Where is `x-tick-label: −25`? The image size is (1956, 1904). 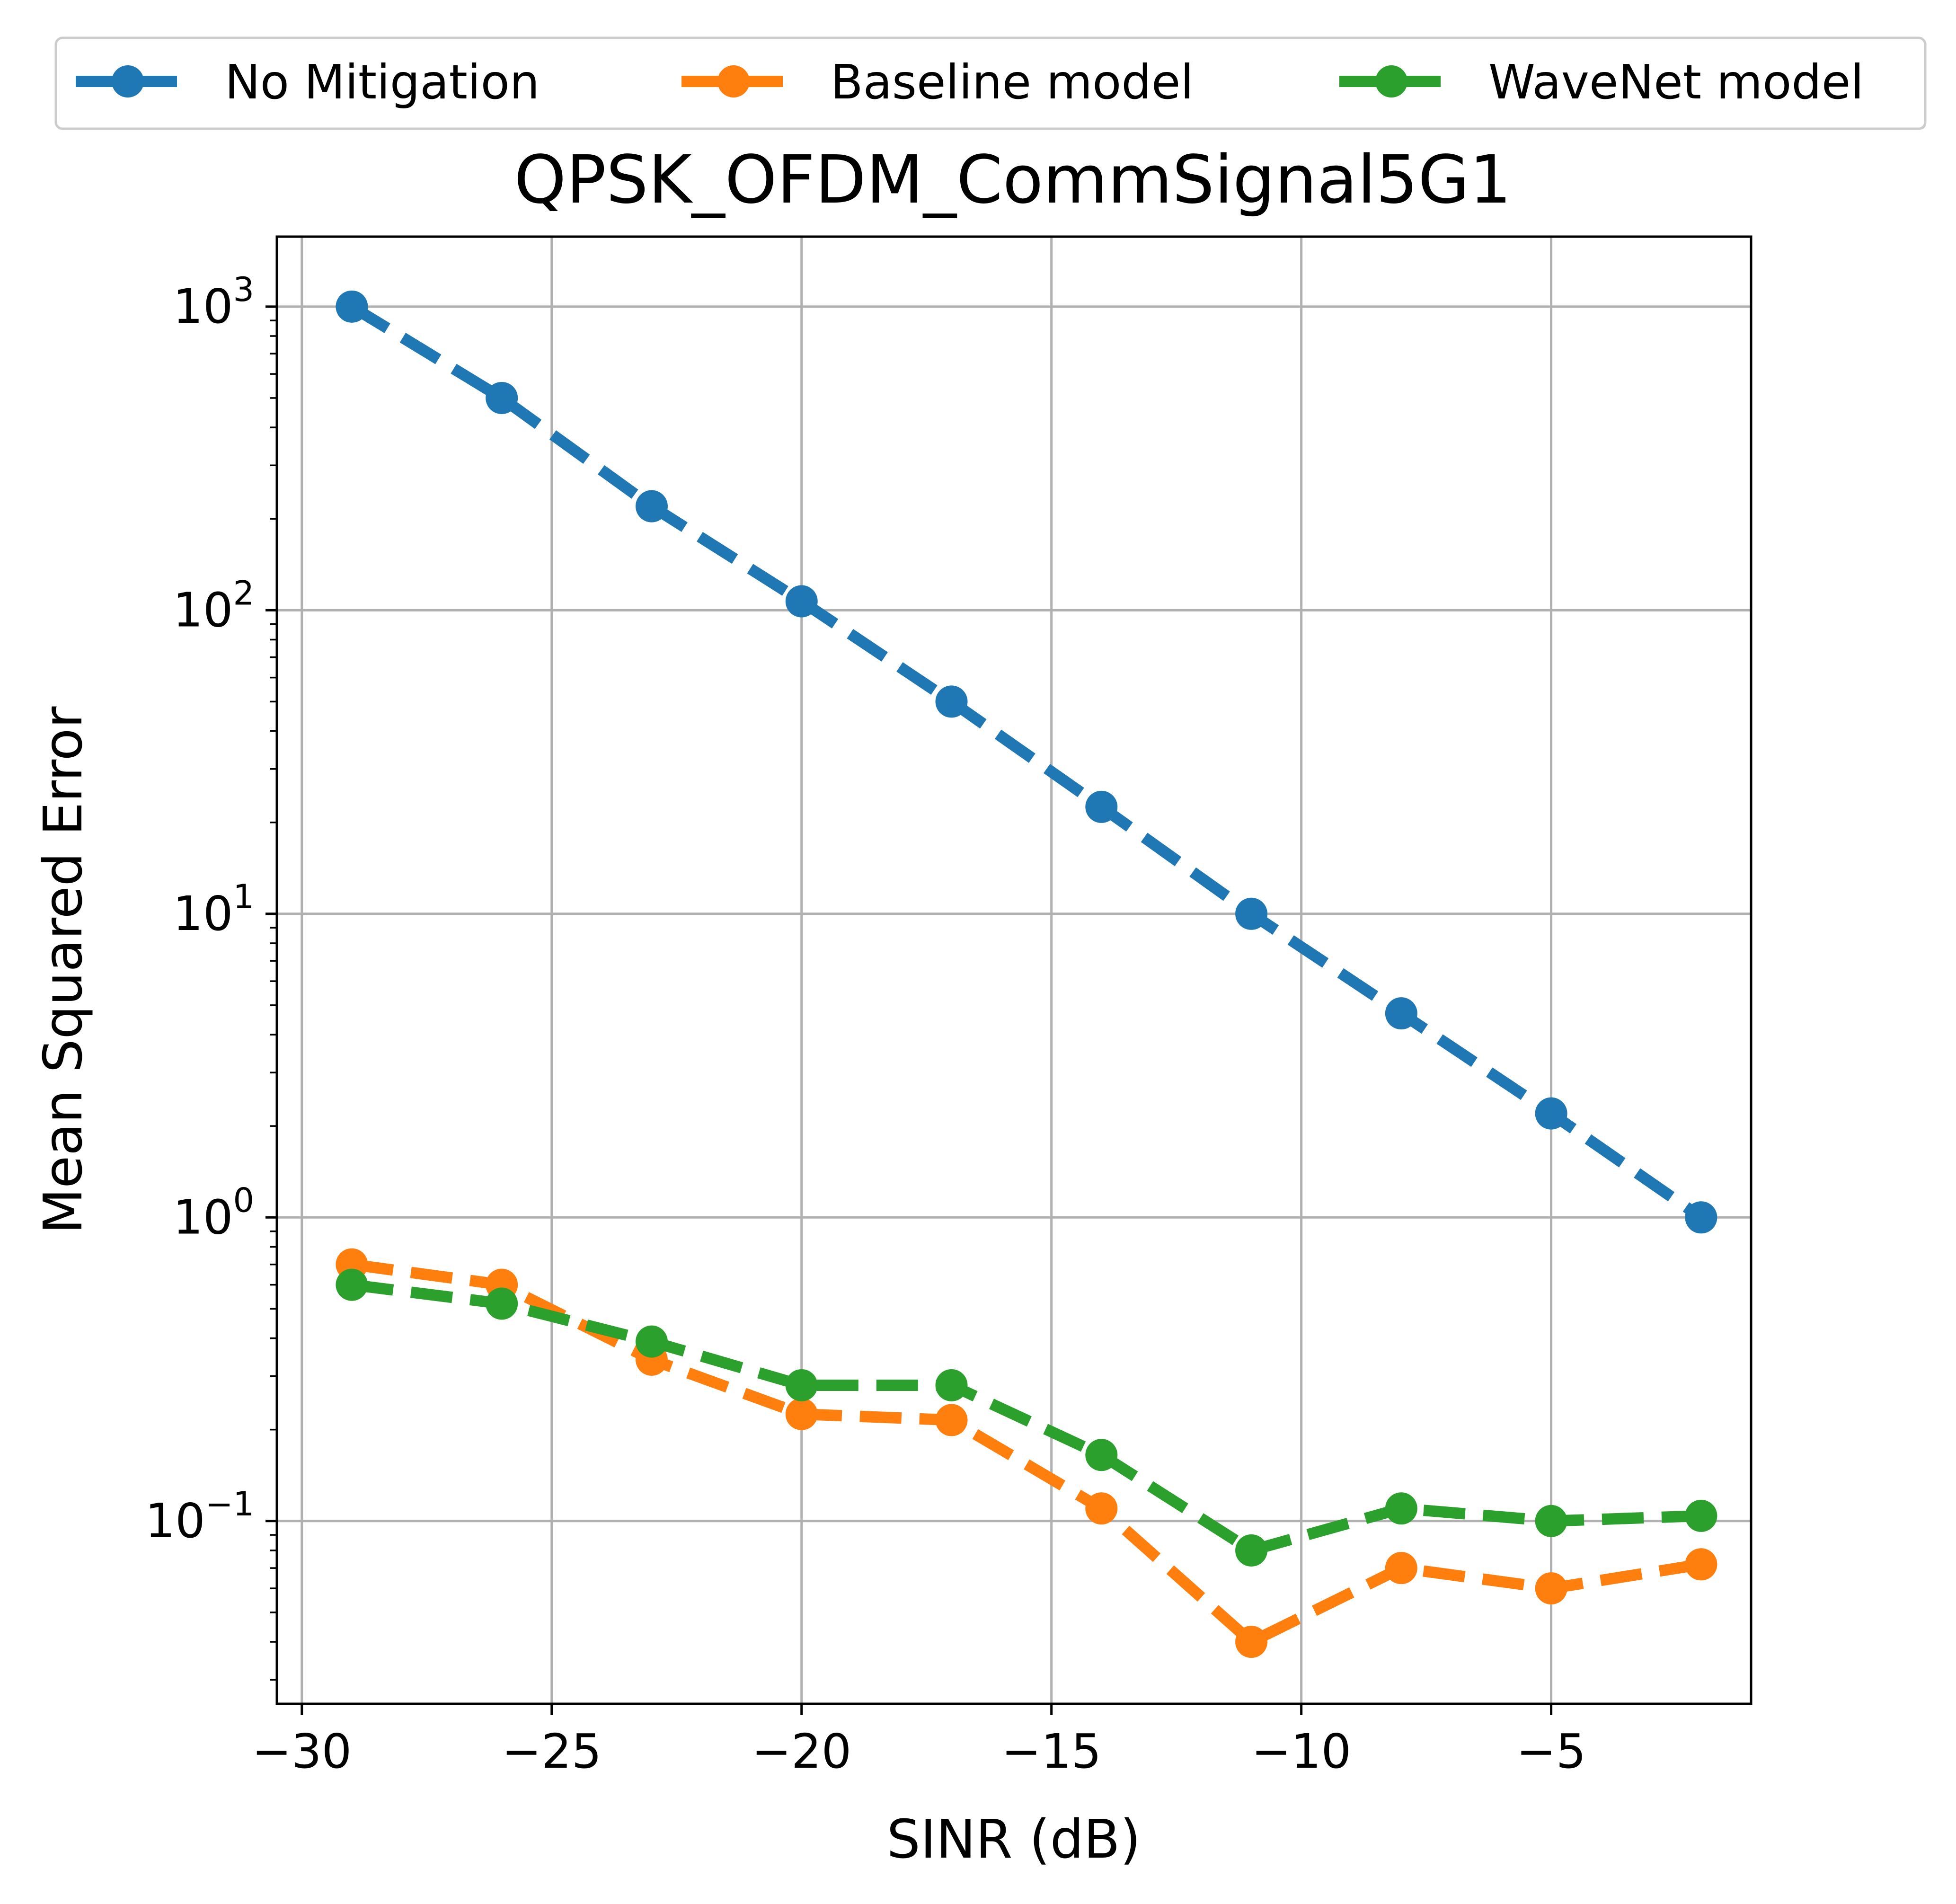 x-tick-label: −25 is located at coordinates (552, 1751).